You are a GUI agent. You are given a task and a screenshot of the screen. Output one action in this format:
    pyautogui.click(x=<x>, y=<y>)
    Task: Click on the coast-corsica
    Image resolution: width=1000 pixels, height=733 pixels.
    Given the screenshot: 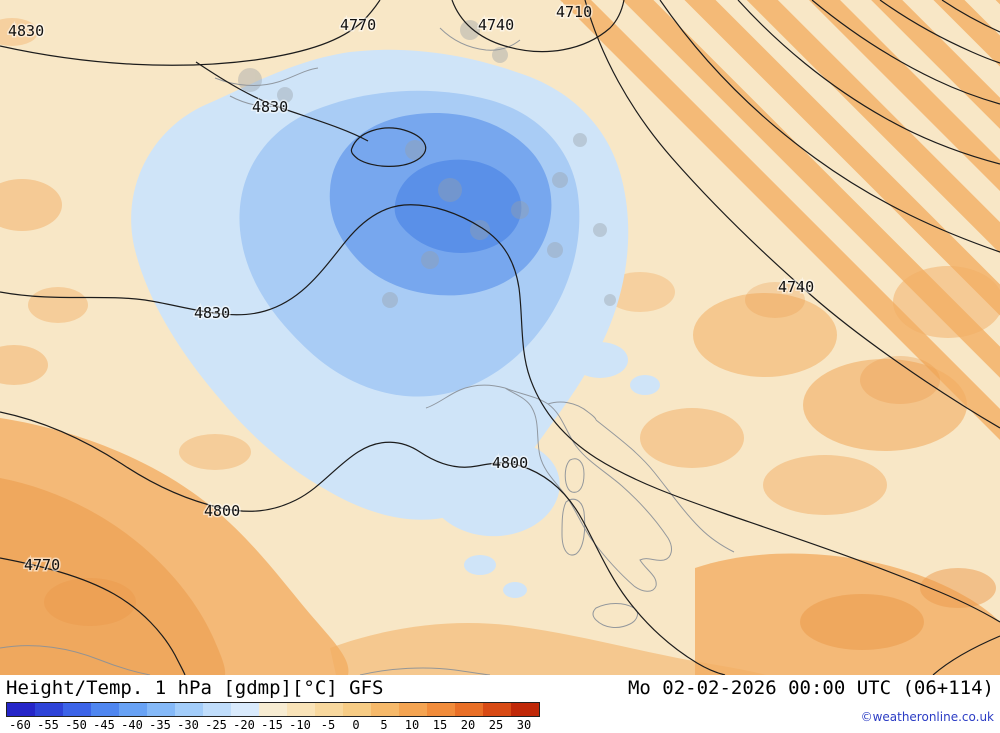 What is the action you would take?
    pyautogui.click(x=574, y=475)
    